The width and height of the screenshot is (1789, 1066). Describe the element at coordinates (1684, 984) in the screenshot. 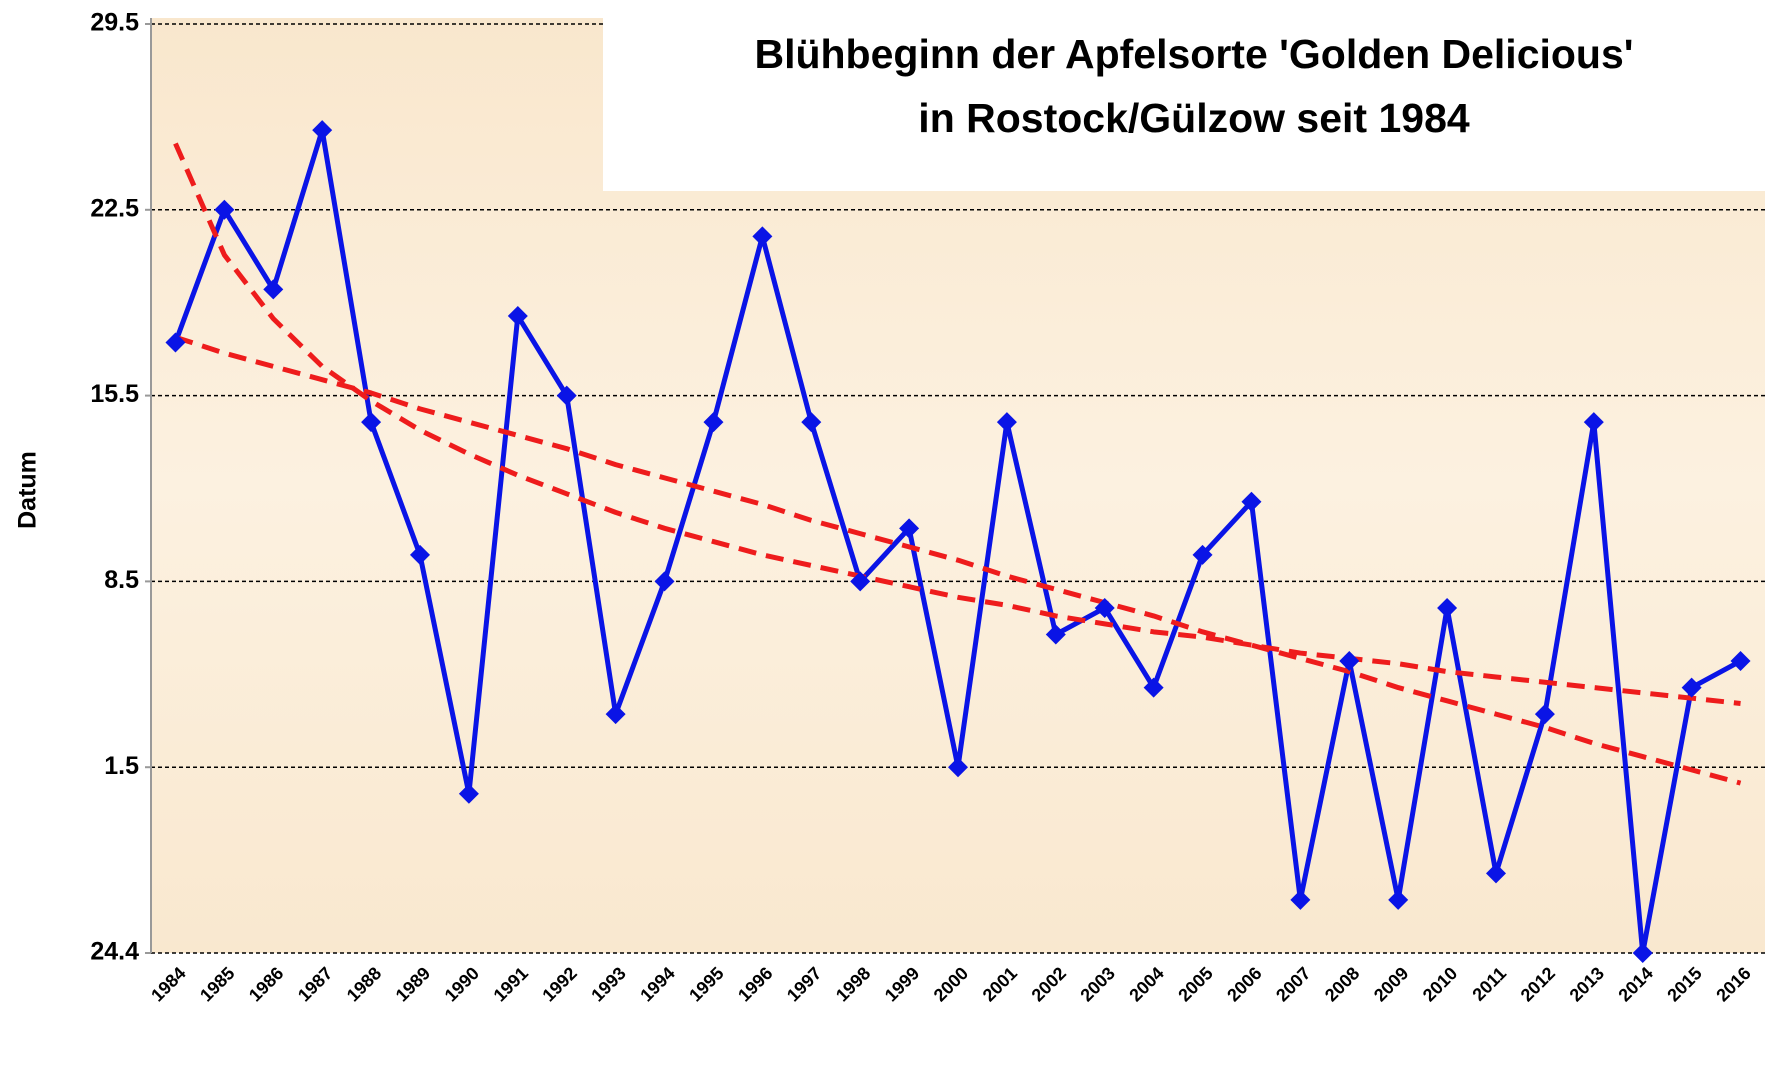

I see `x-tick-label: 2015` at that location.